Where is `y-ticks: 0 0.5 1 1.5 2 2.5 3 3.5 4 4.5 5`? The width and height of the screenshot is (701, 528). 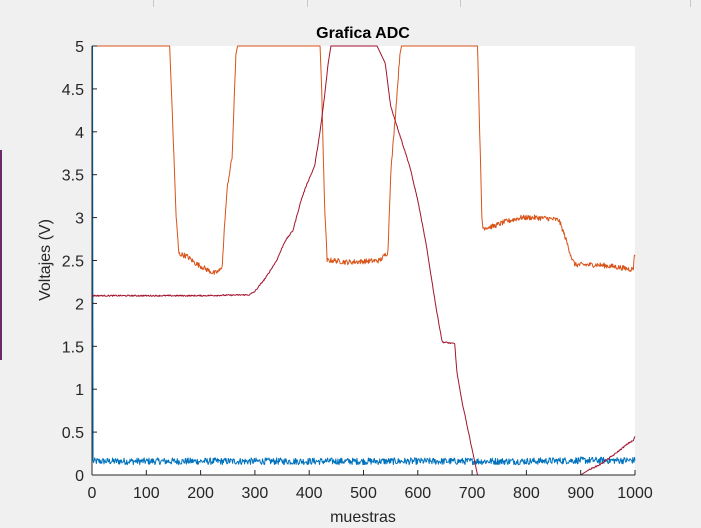 y-ticks: 0 0.5 1 1.5 2 2.5 3 3.5 4 4.5 5 is located at coordinates (79, 262).